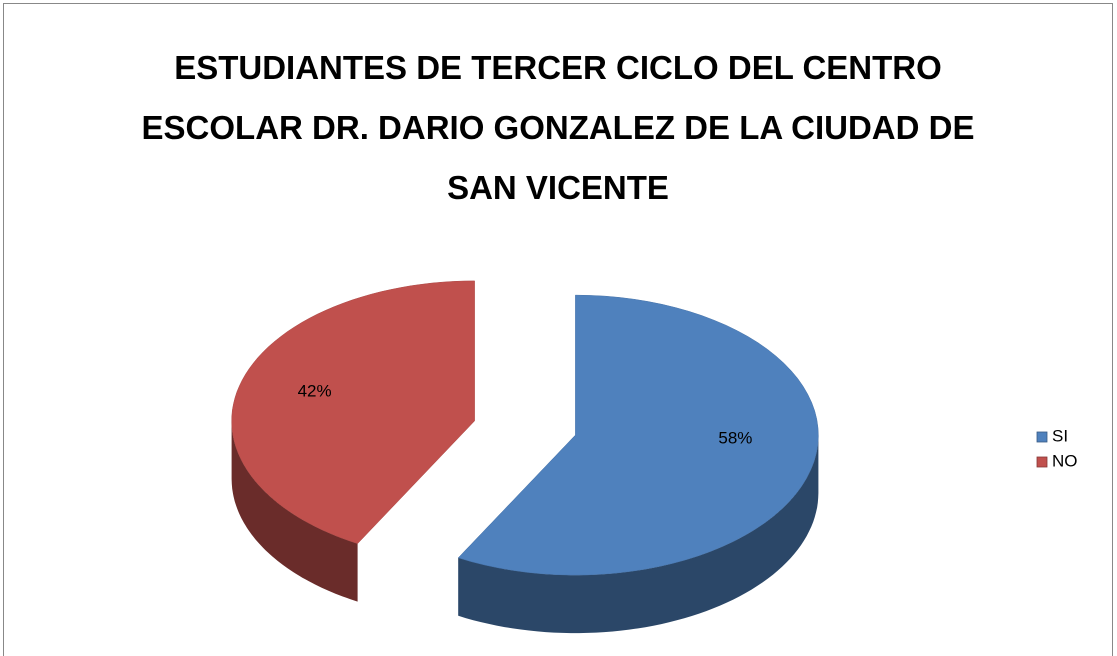  Describe the element at coordinates (1060, 435) in the screenshot. I see `legend-label: SI` at that location.